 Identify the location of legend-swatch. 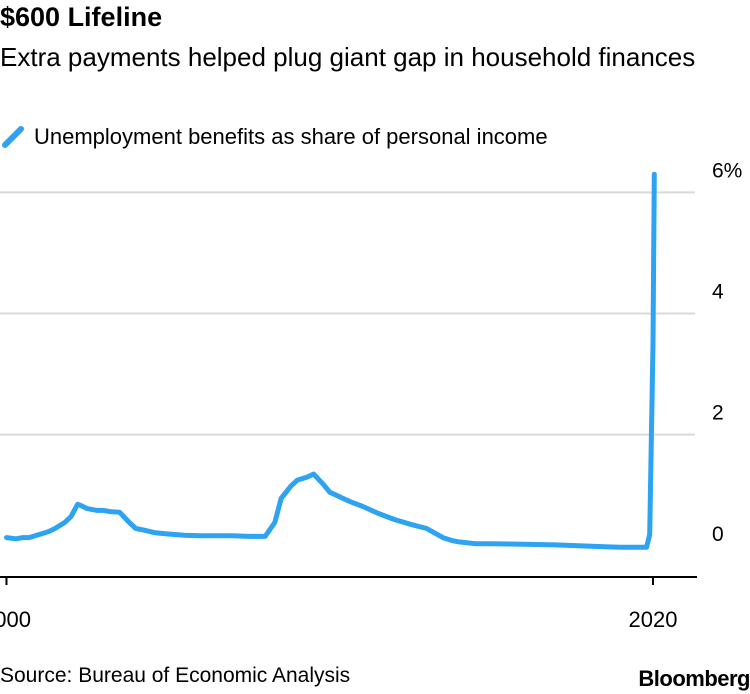
(13, 137).